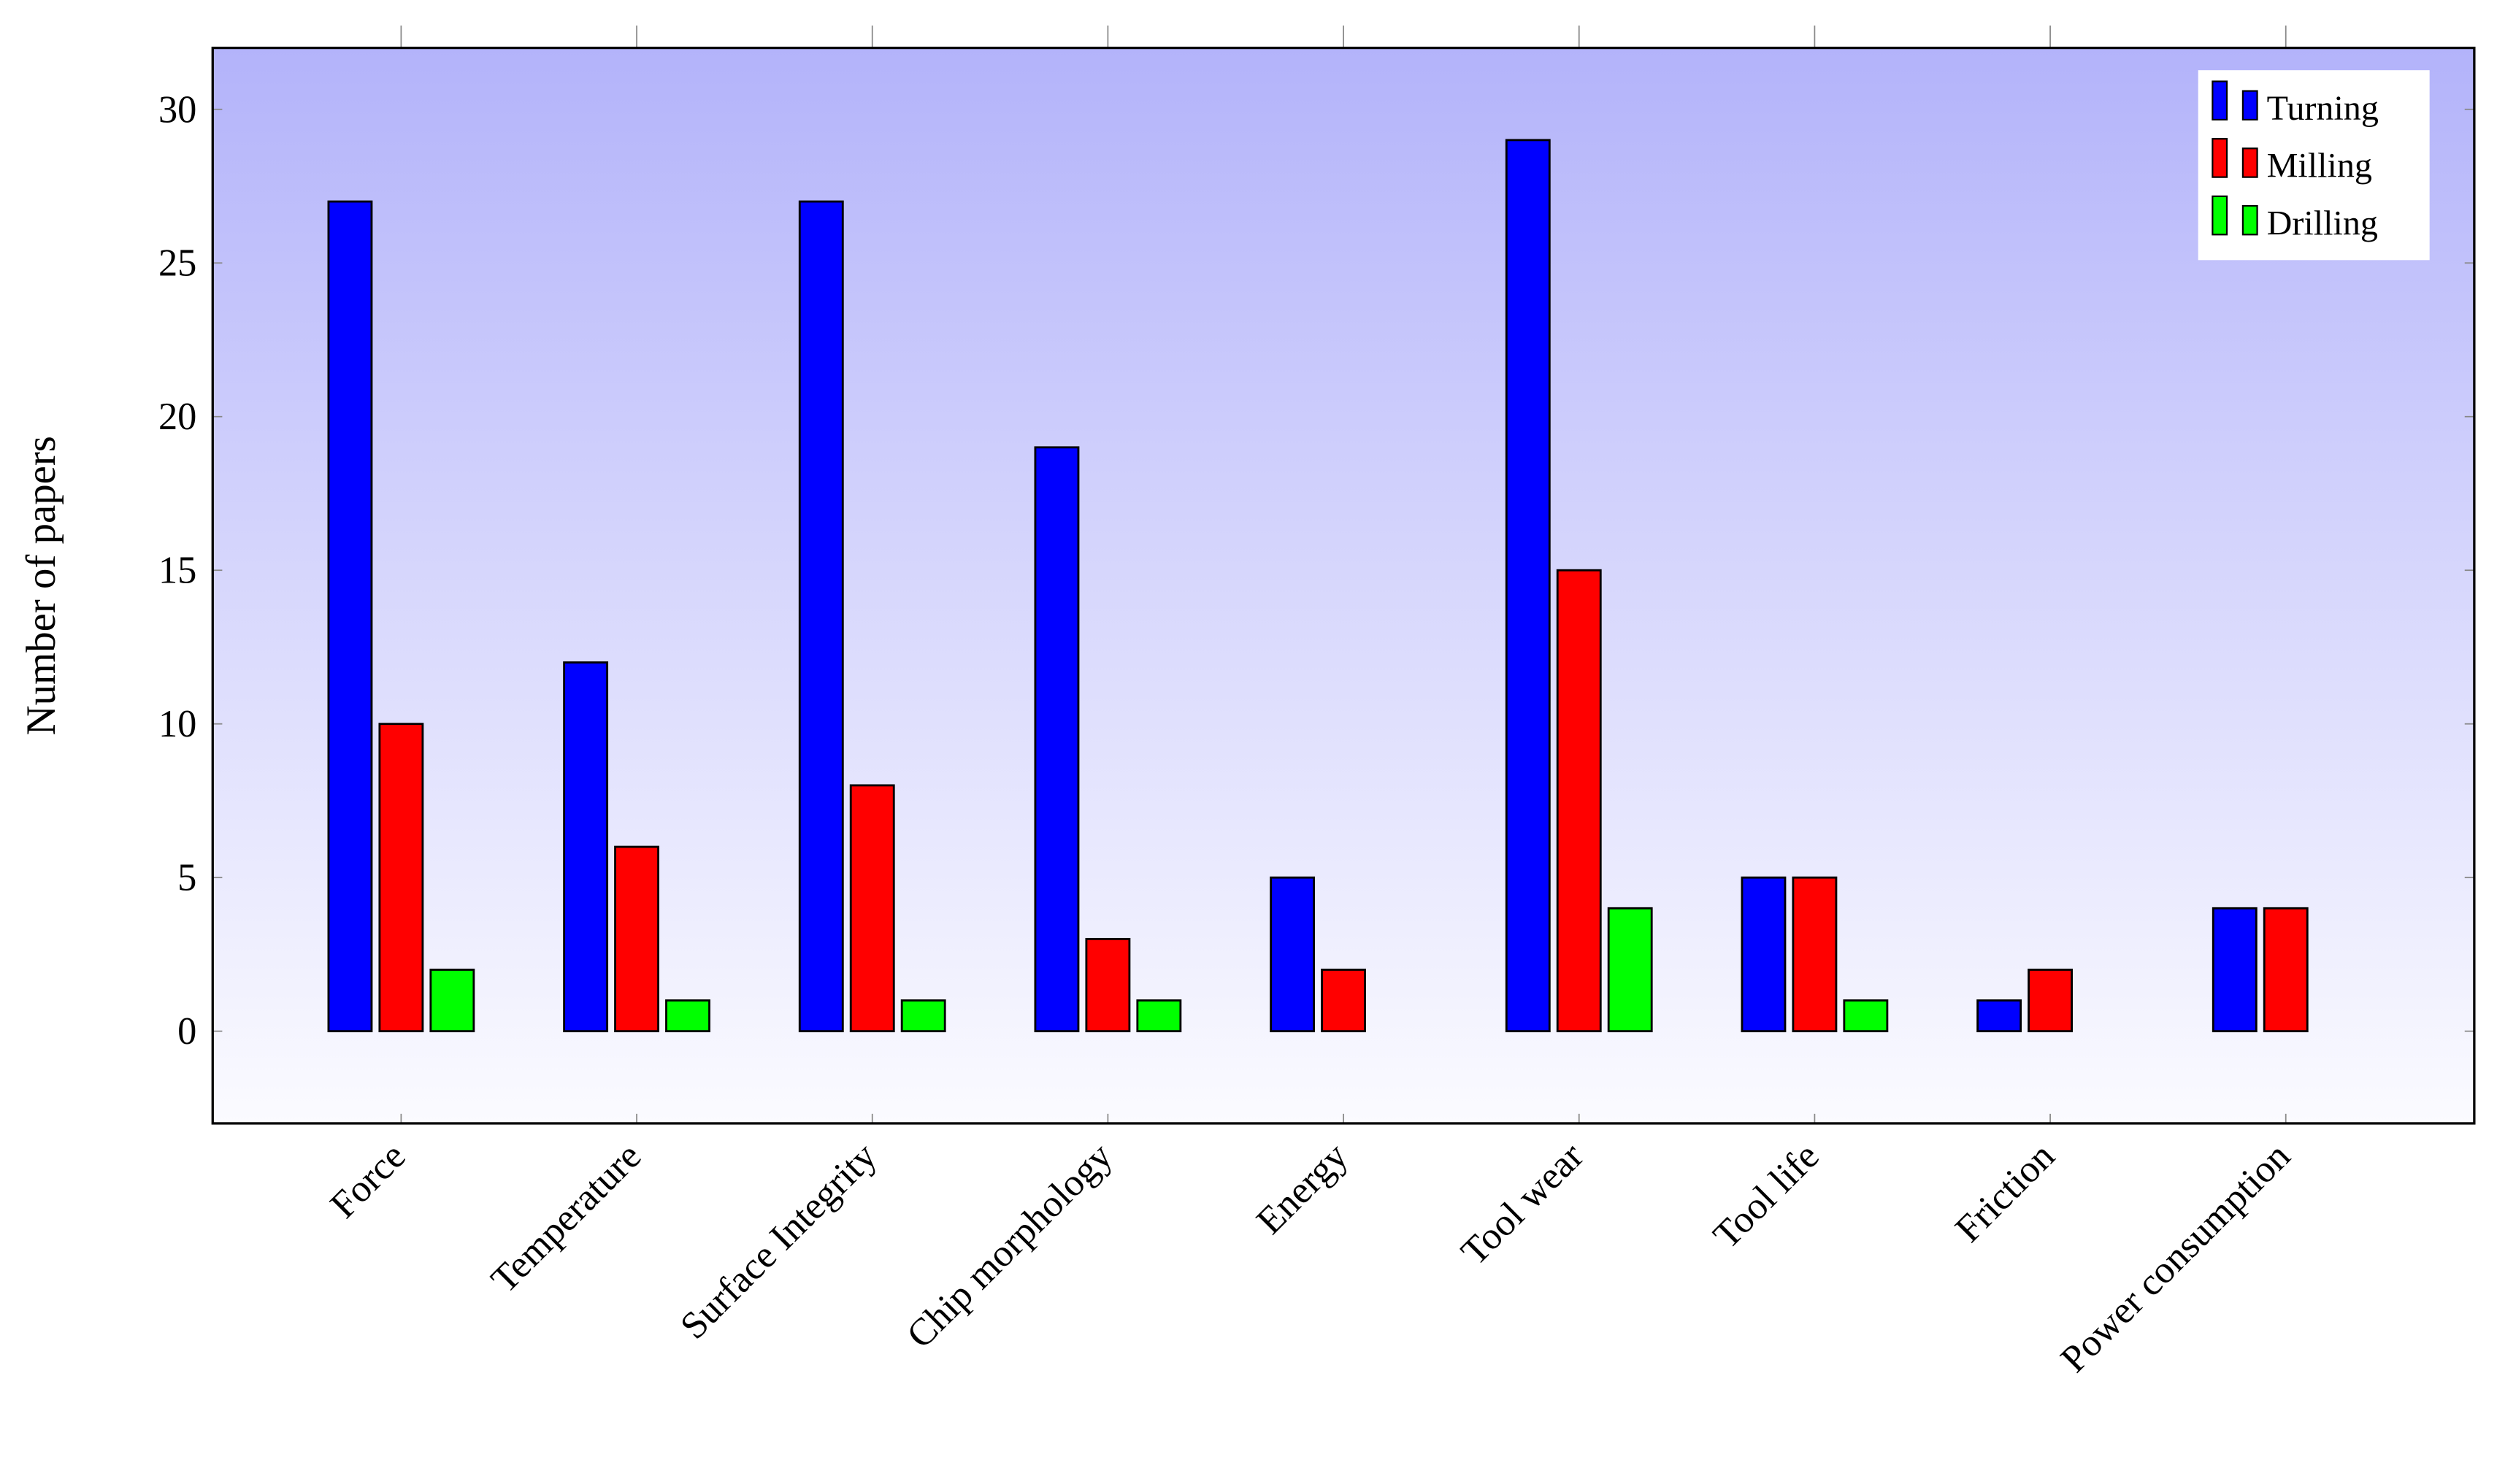 The height and width of the screenshot is (1484, 2497). I want to click on x-tick-label: Force, so click(368, 1180).